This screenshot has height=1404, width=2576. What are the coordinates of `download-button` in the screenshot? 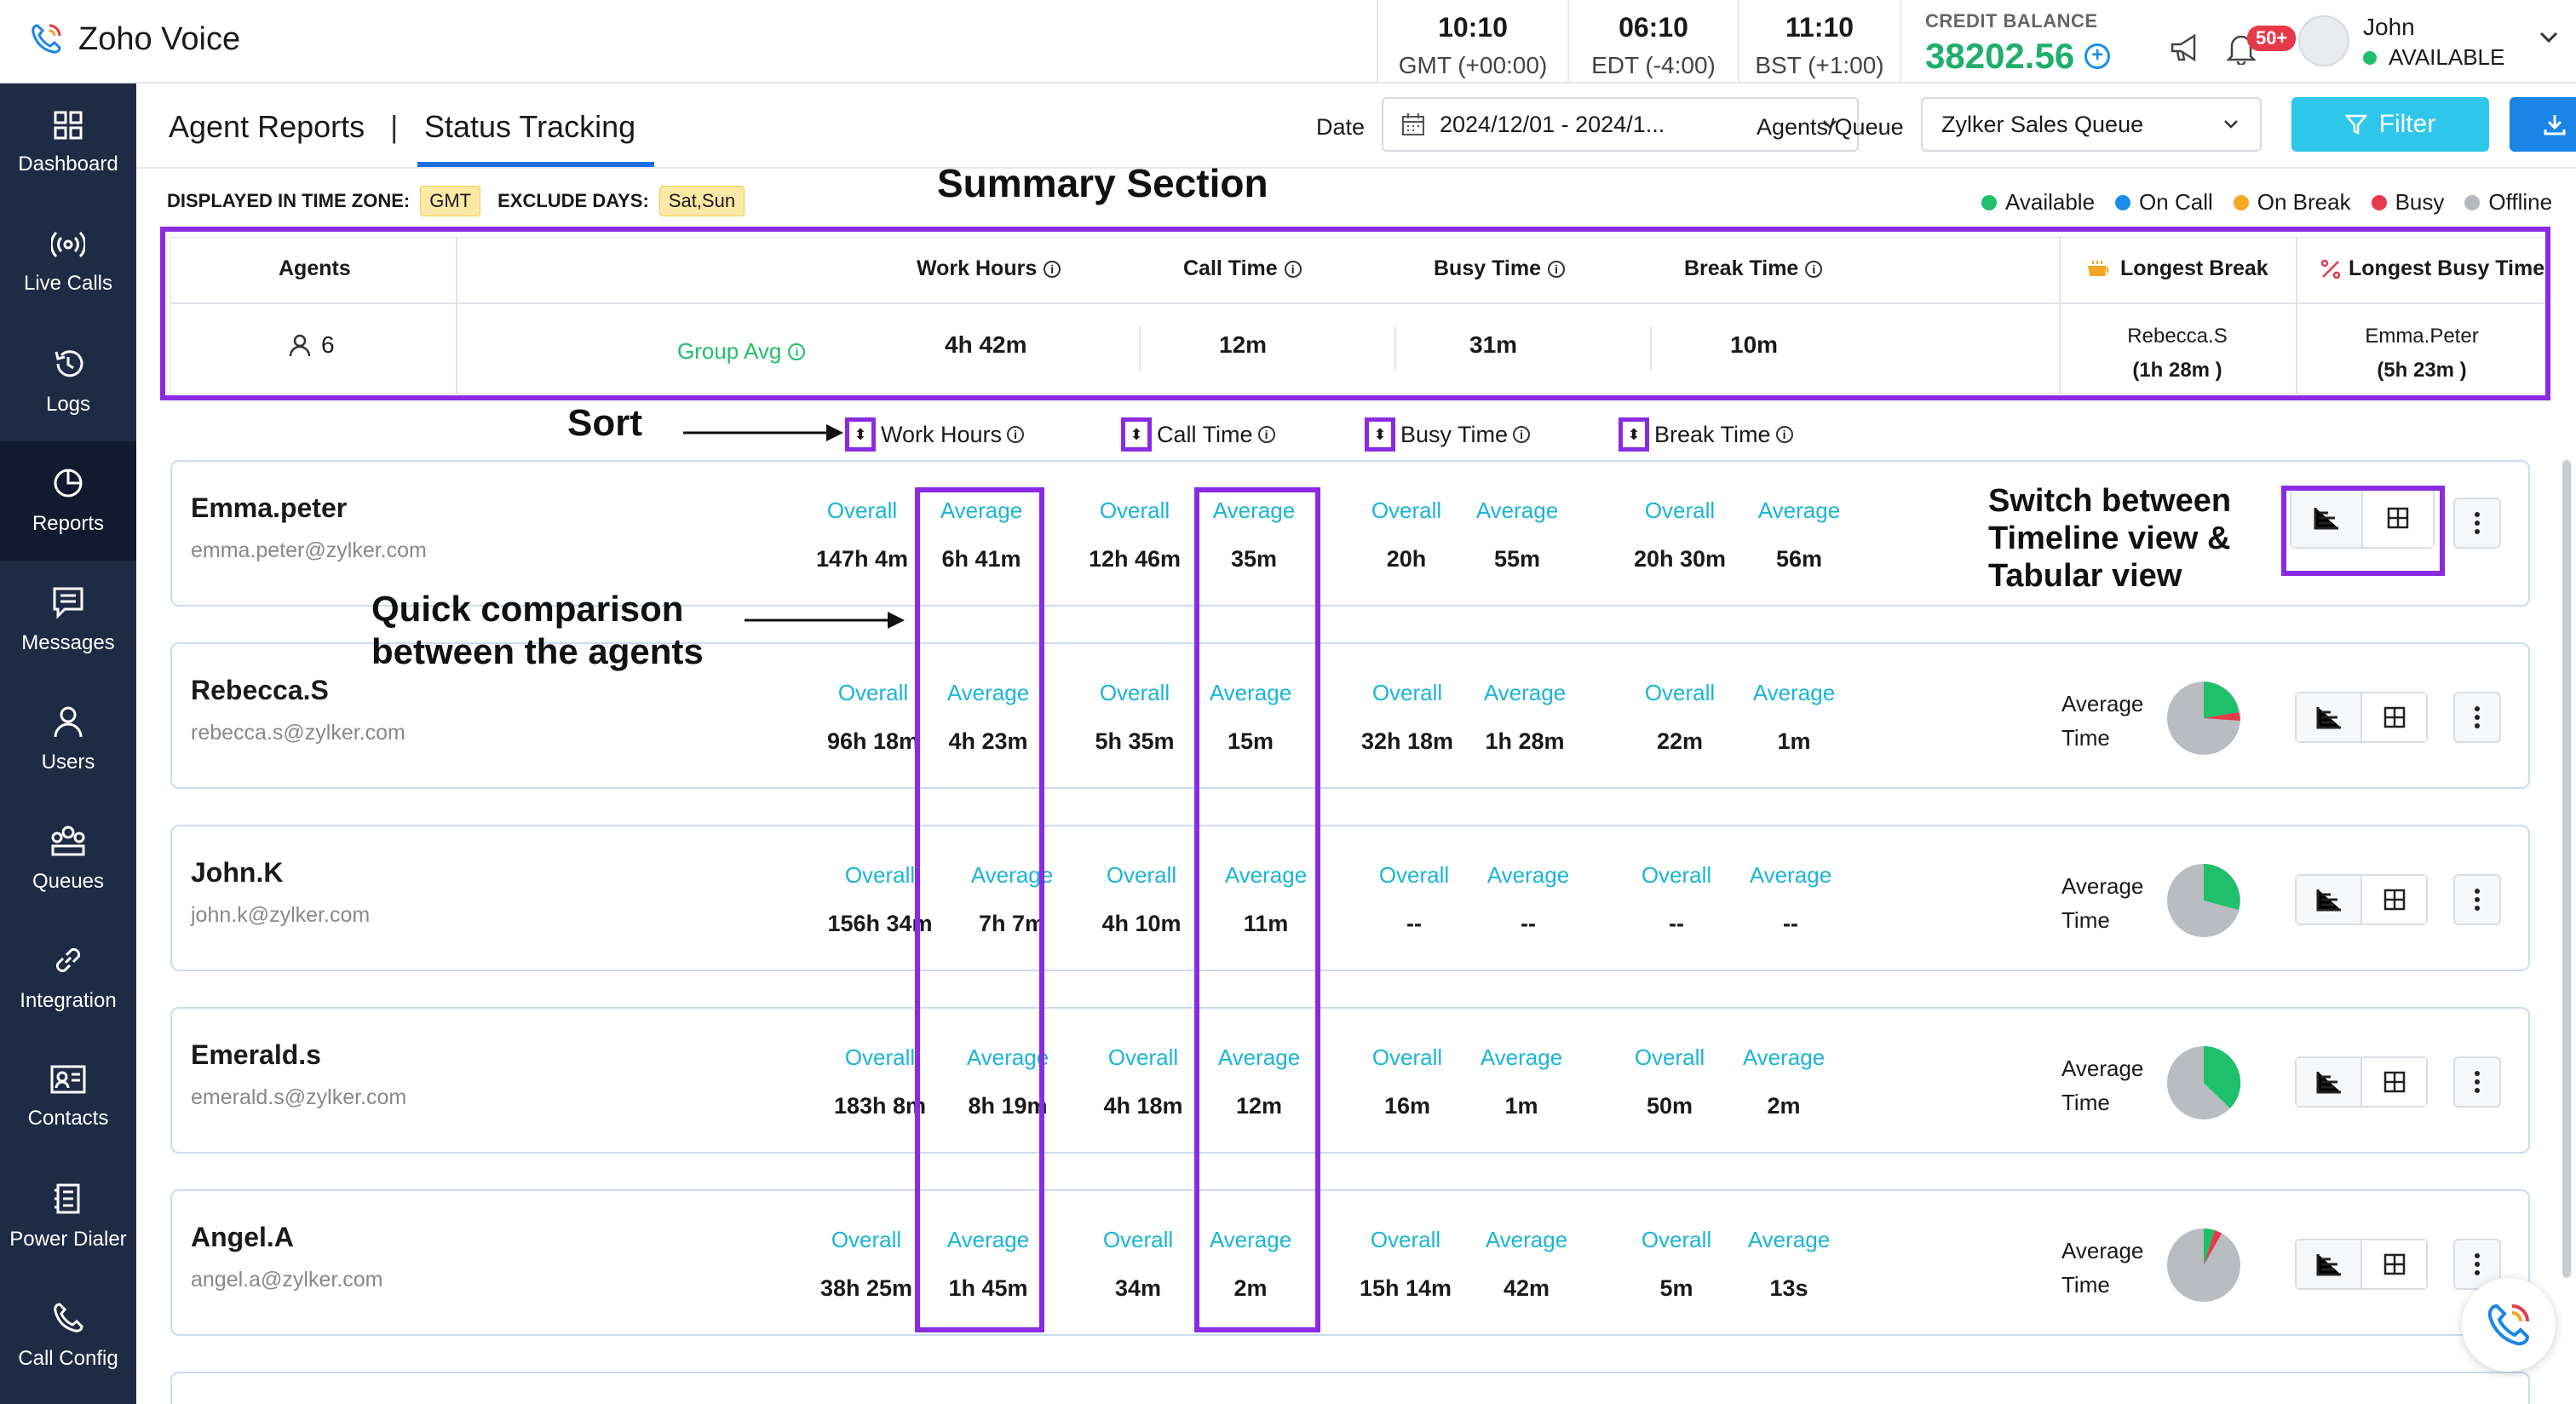 It's located at (2543, 124).